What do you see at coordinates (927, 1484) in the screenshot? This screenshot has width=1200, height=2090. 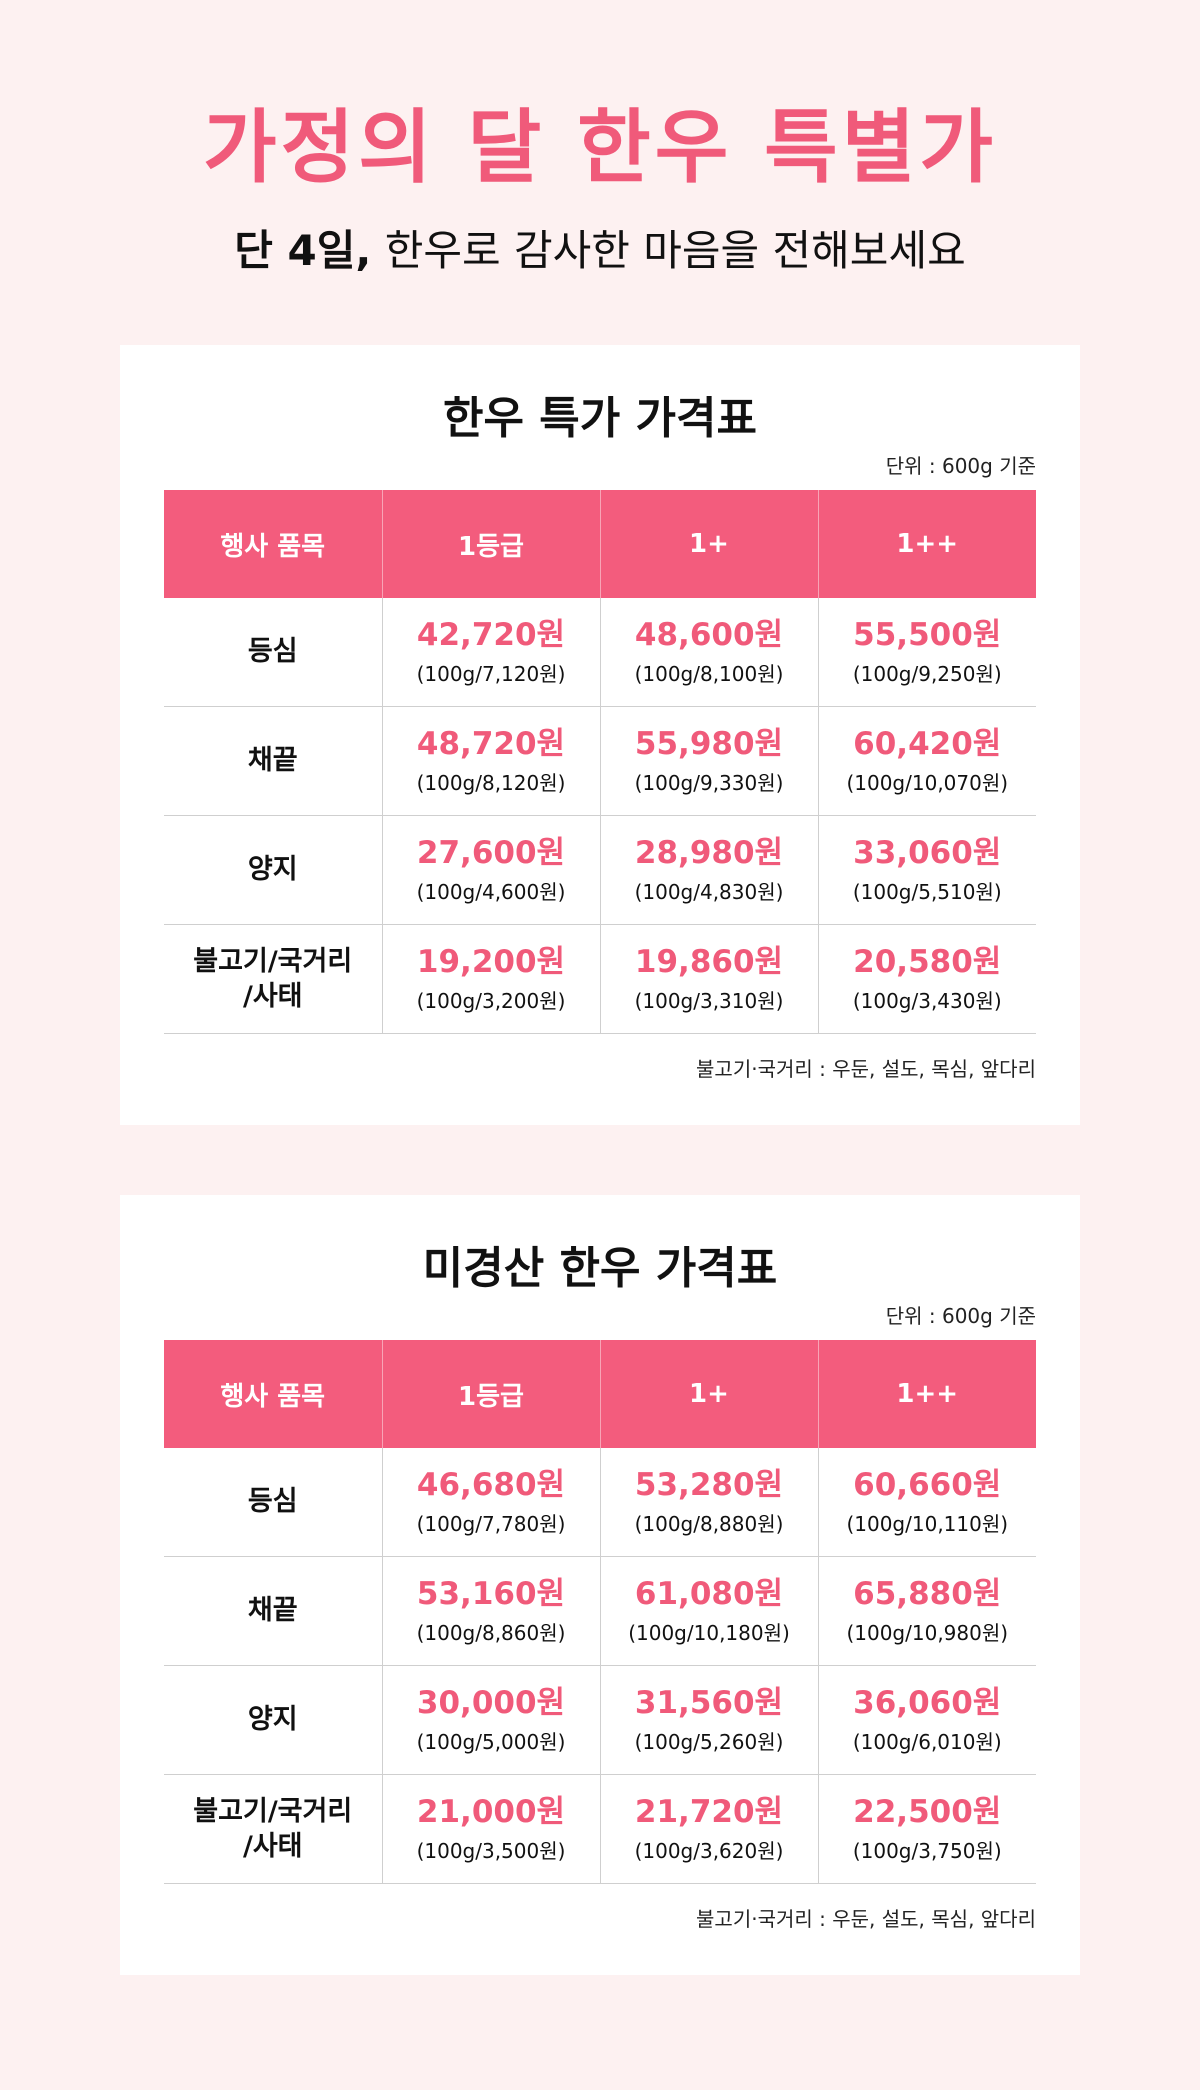 I see `price: 60,660원` at bounding box center [927, 1484].